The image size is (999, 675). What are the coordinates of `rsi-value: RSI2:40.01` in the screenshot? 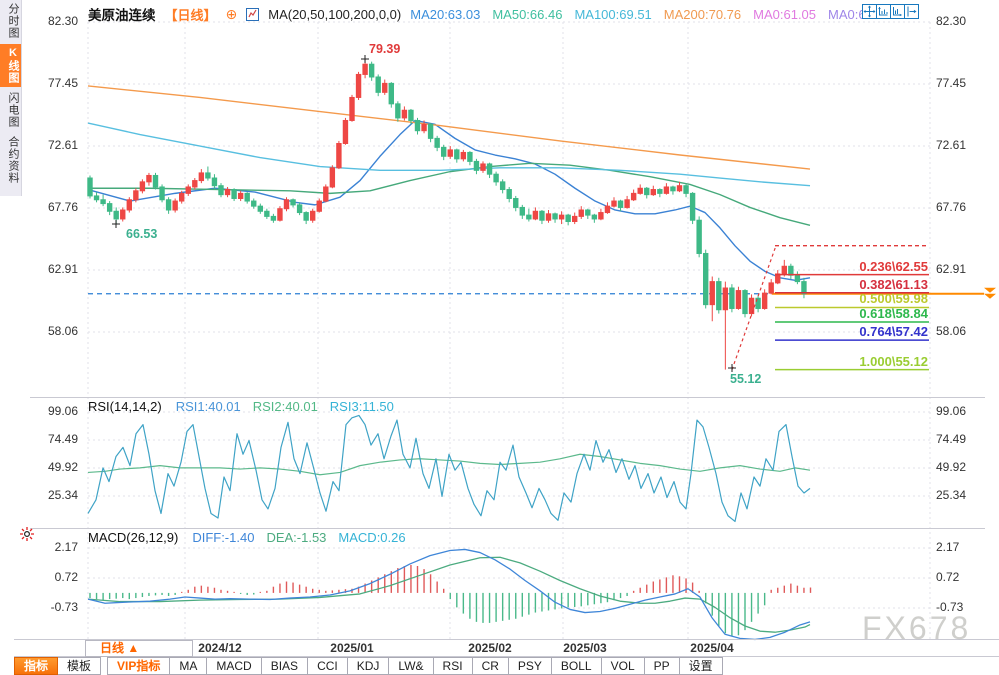 It's located at (285, 406).